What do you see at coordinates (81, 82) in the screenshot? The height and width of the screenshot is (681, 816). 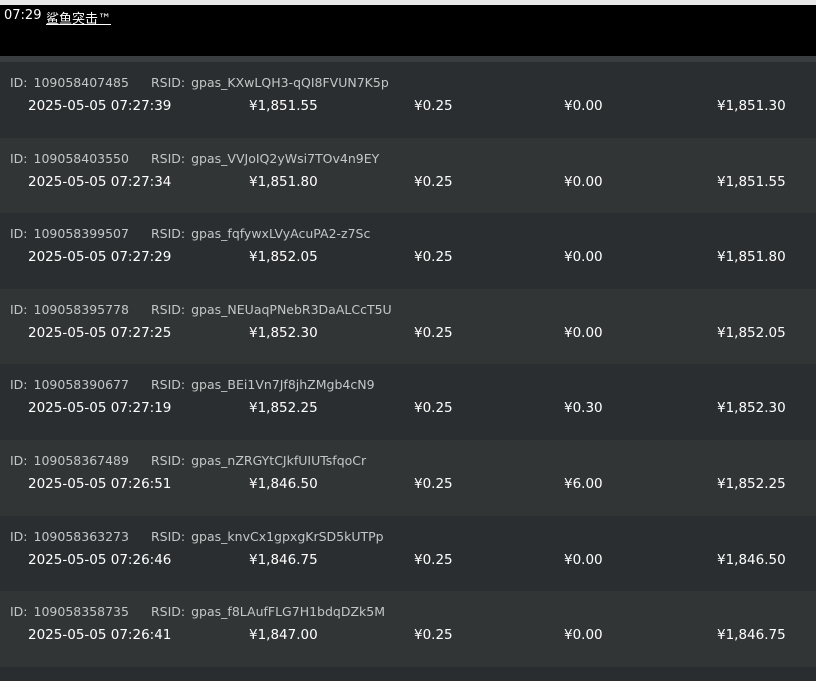 I see `transaction-id: 109058407485` at bounding box center [81, 82].